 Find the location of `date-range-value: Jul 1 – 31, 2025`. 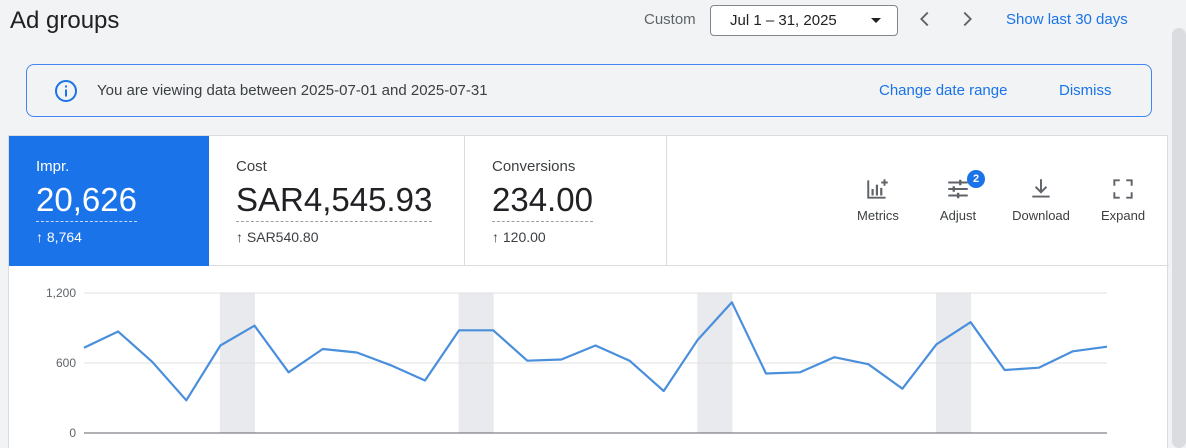

date-range-value: Jul 1 – 31, 2025 is located at coordinates (783, 20).